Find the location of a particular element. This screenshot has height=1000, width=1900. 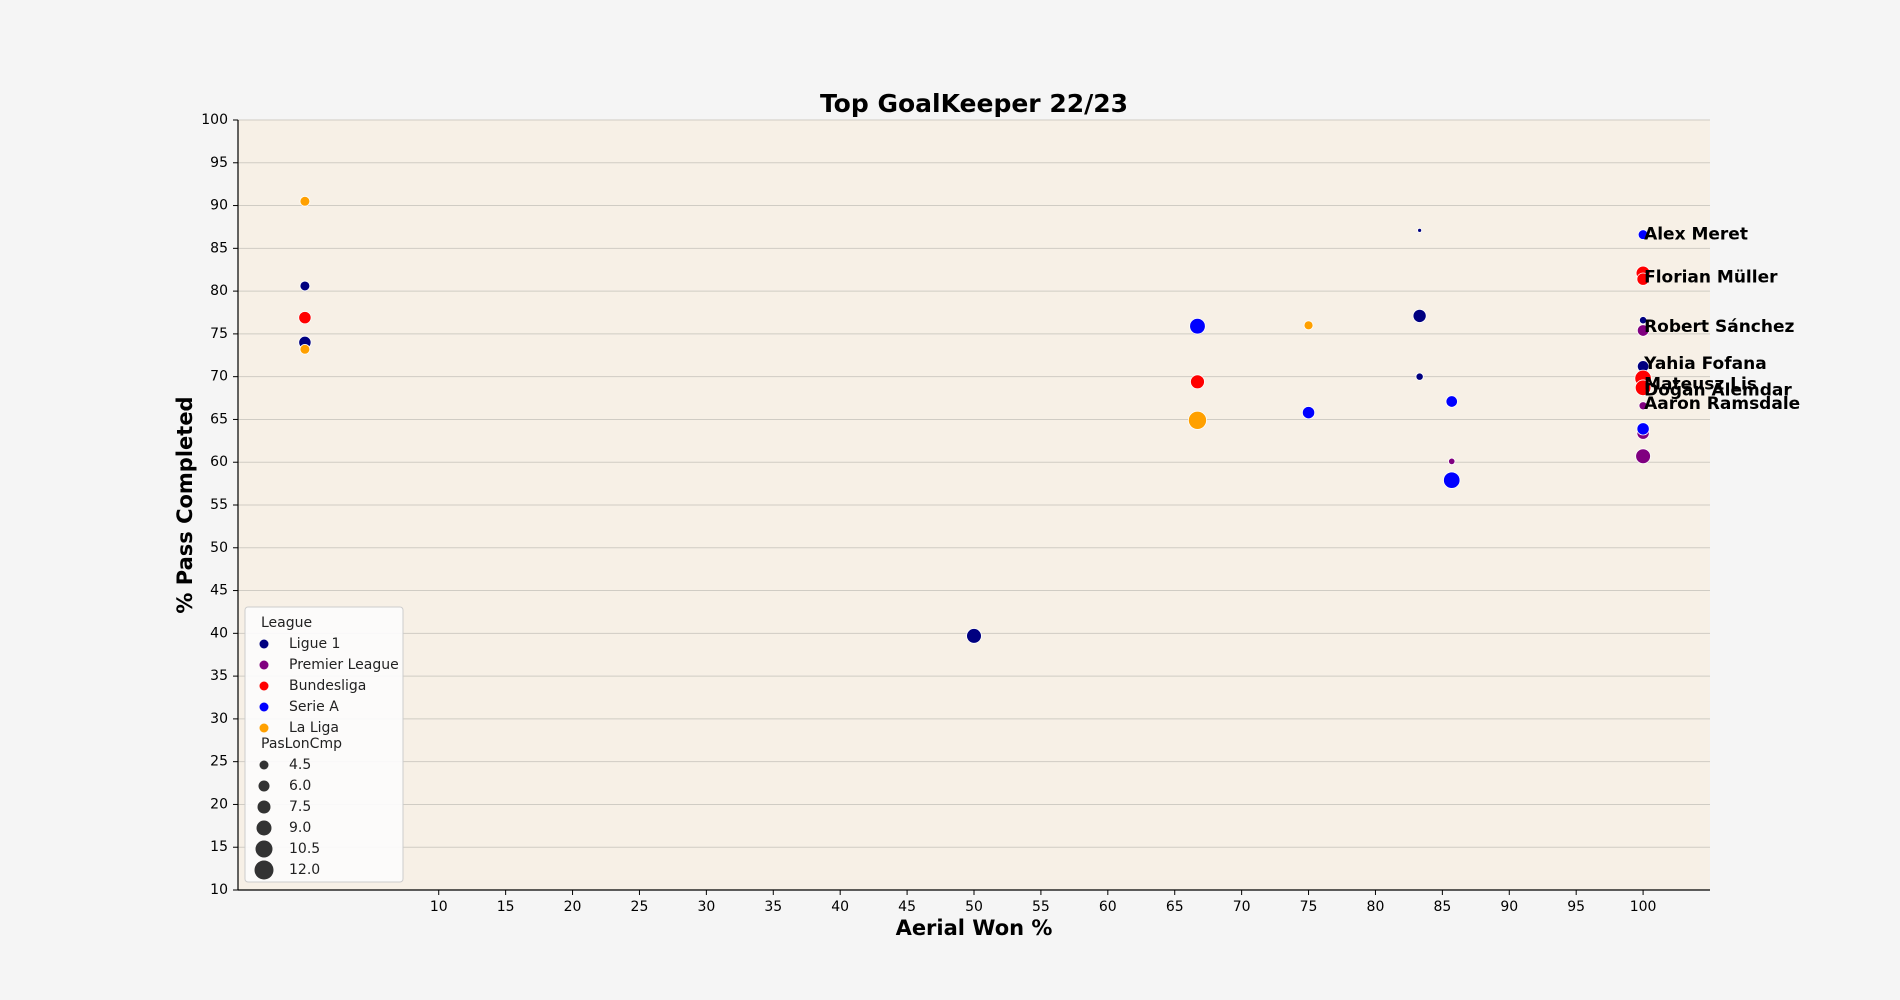

y-ticks: 10 15 20 25 30 35 40 45 50 55 60 65 70 75 80 85 90 95 100 is located at coordinates (219, 505).